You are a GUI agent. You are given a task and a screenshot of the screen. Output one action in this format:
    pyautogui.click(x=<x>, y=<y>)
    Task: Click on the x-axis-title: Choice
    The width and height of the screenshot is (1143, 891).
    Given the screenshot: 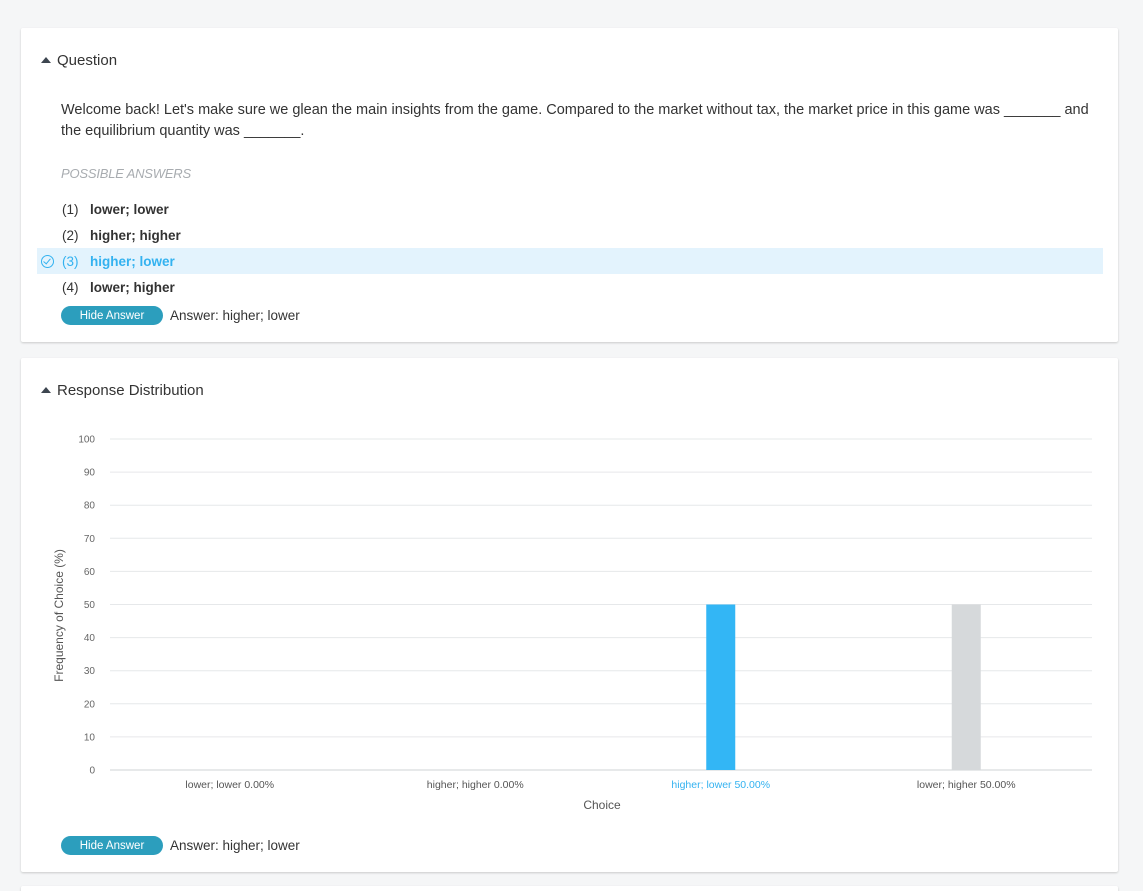 What is the action you would take?
    pyautogui.click(x=602, y=805)
    